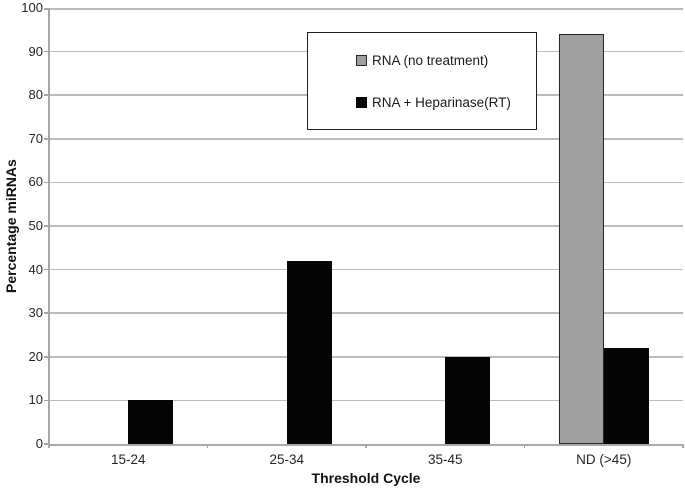 The height and width of the screenshot is (490, 685). I want to click on y-tick-label: 10, so click(35, 400).